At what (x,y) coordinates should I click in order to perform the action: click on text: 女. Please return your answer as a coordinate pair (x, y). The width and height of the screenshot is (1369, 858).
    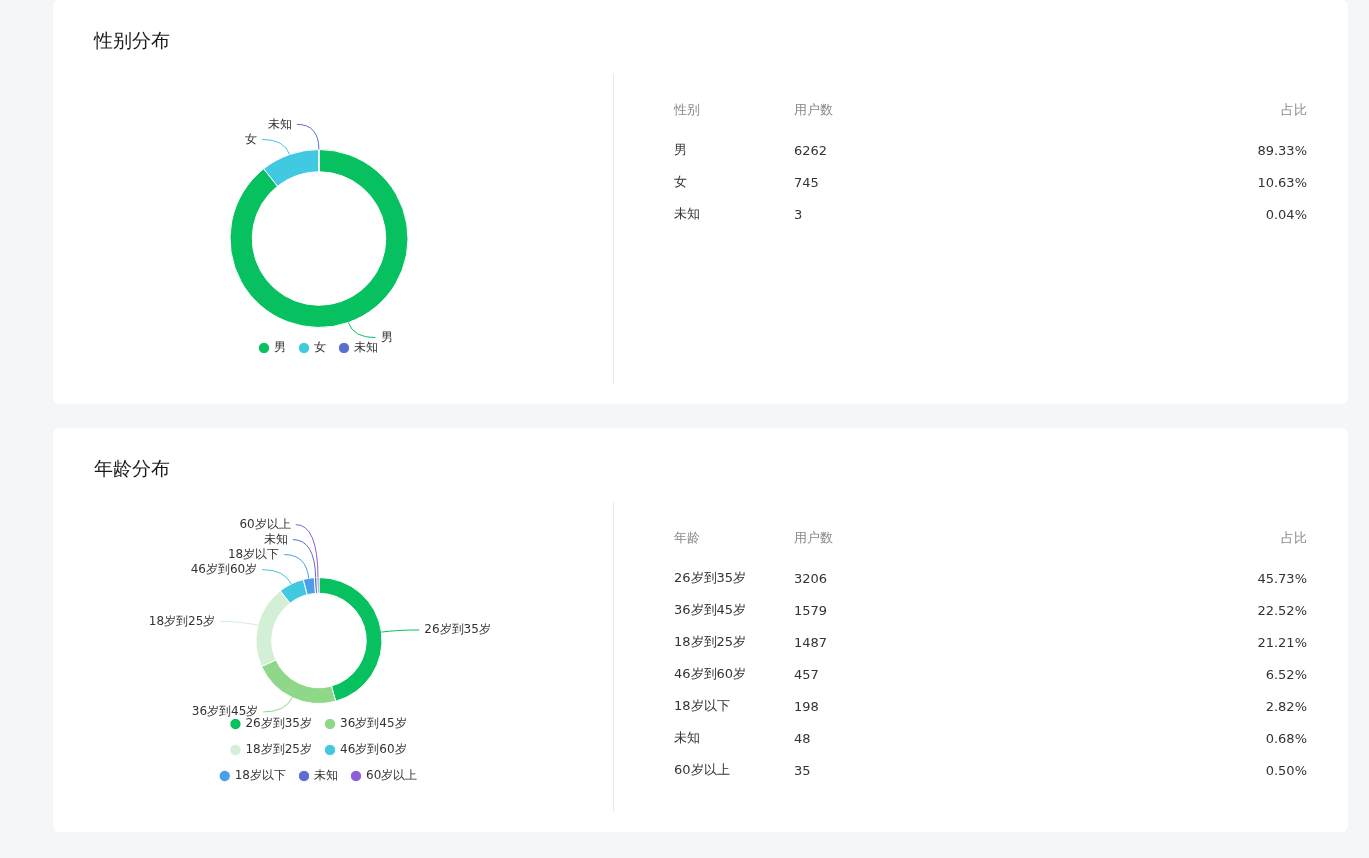
    Looking at the image, I should click on (681, 182).